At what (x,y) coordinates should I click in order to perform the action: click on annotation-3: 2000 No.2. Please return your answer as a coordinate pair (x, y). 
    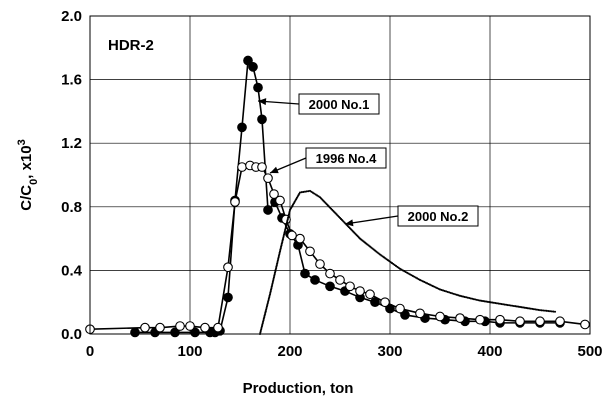
    Looking at the image, I should click on (411, 216).